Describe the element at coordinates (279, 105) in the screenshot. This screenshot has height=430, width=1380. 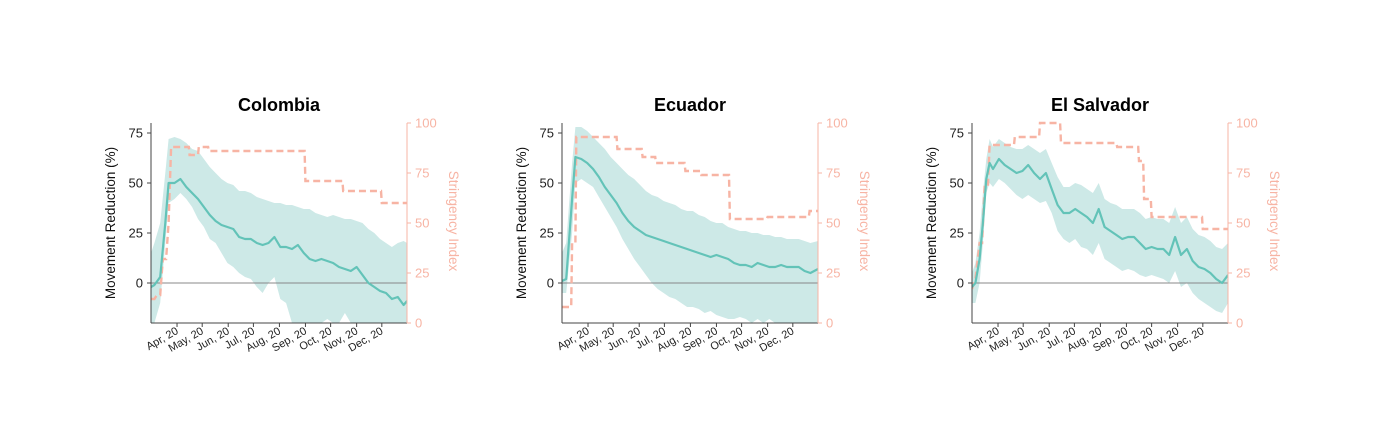
I see `chart-title: Colombia` at that location.